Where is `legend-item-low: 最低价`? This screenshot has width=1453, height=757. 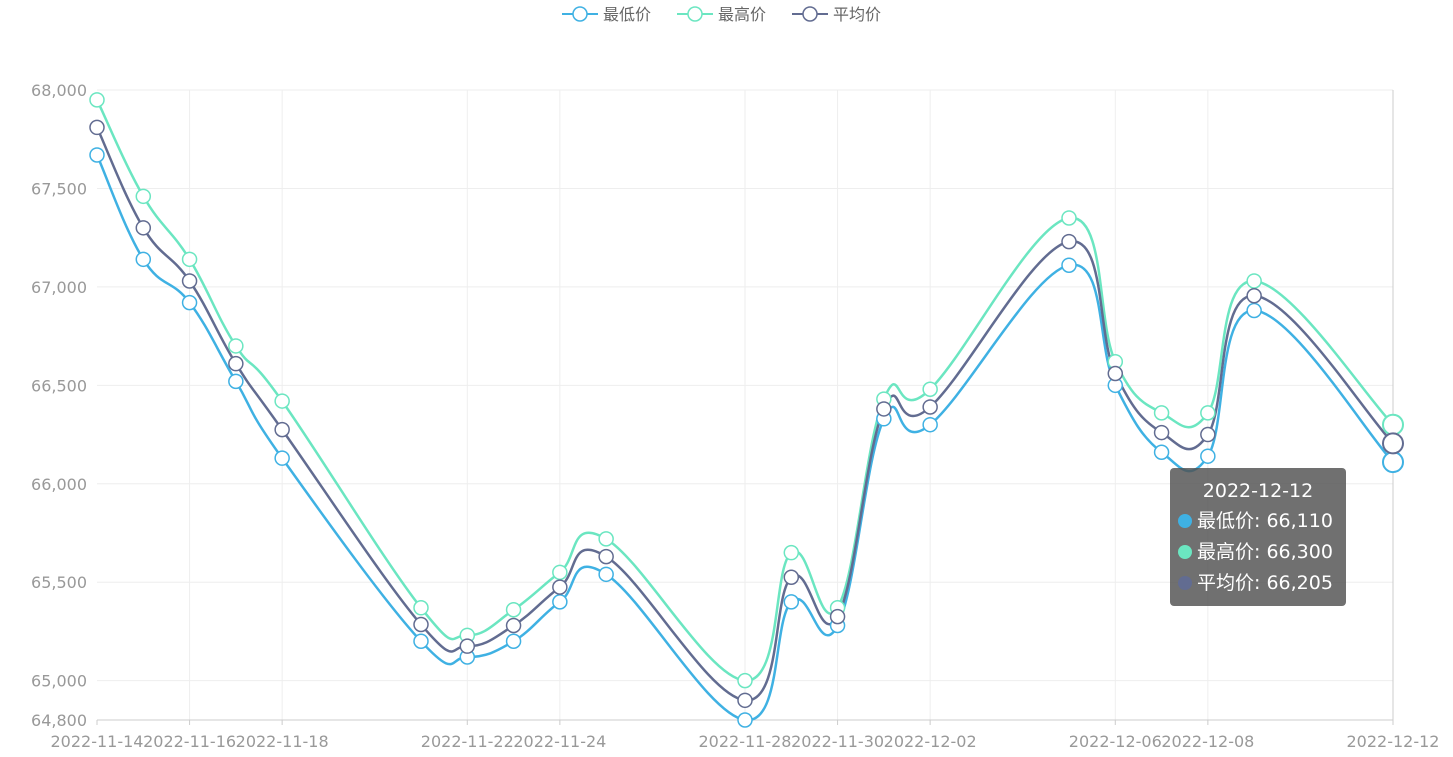 legend-item-low: 最低价 is located at coordinates (606, 15).